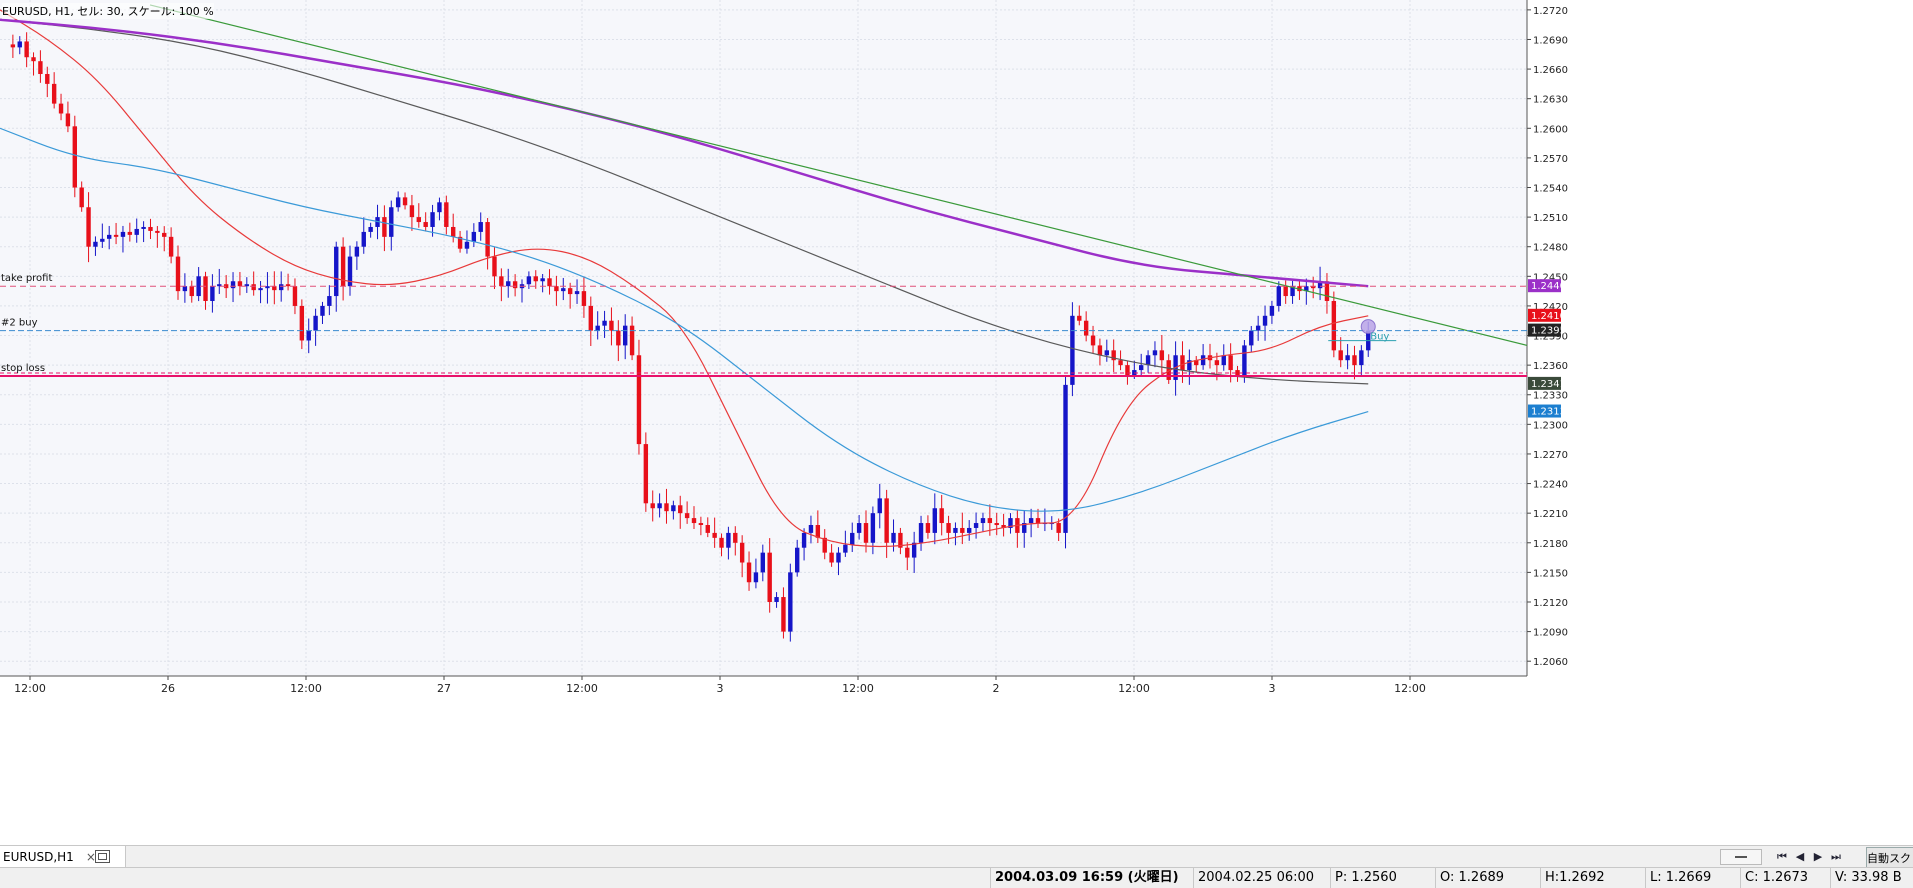  What do you see at coordinates (1782, 856) in the screenshot?
I see `first-bar-icon: ⏮` at bounding box center [1782, 856].